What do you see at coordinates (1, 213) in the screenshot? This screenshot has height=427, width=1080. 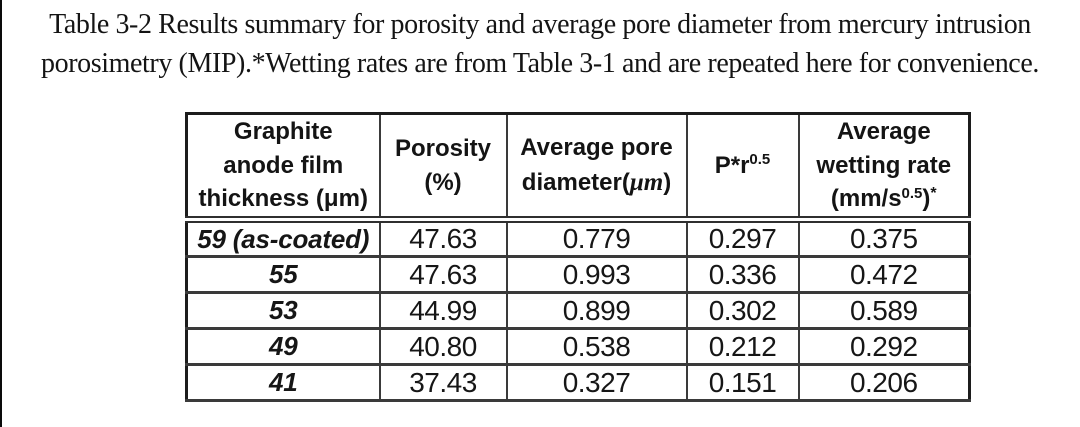 I see `page-edge-line` at bounding box center [1, 213].